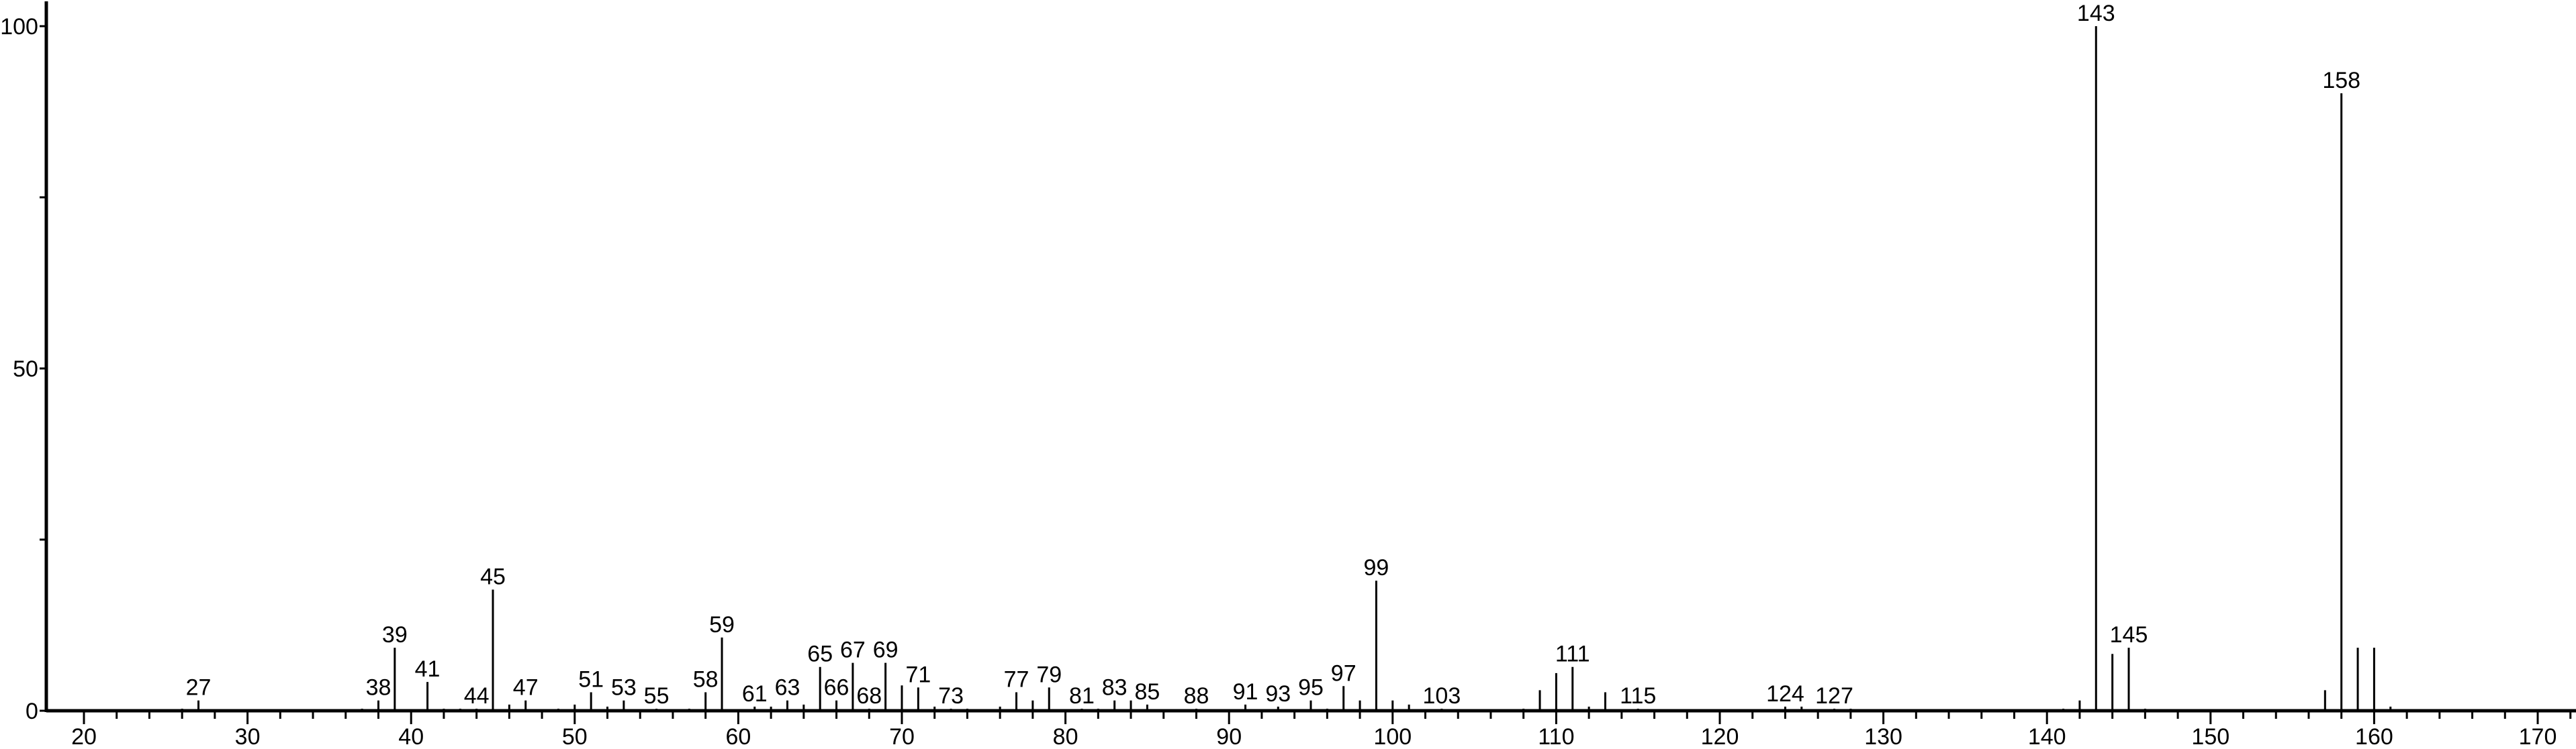 Image resolution: width=2576 pixels, height=749 pixels. I want to click on peak-label: 47, so click(526, 688).